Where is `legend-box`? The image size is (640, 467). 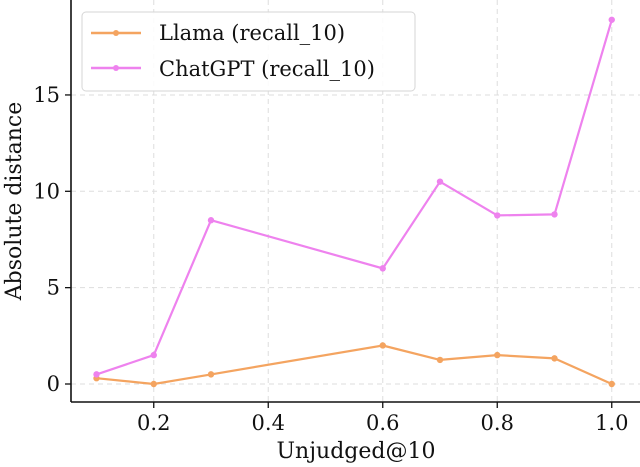 legend-box is located at coordinates (248, 51).